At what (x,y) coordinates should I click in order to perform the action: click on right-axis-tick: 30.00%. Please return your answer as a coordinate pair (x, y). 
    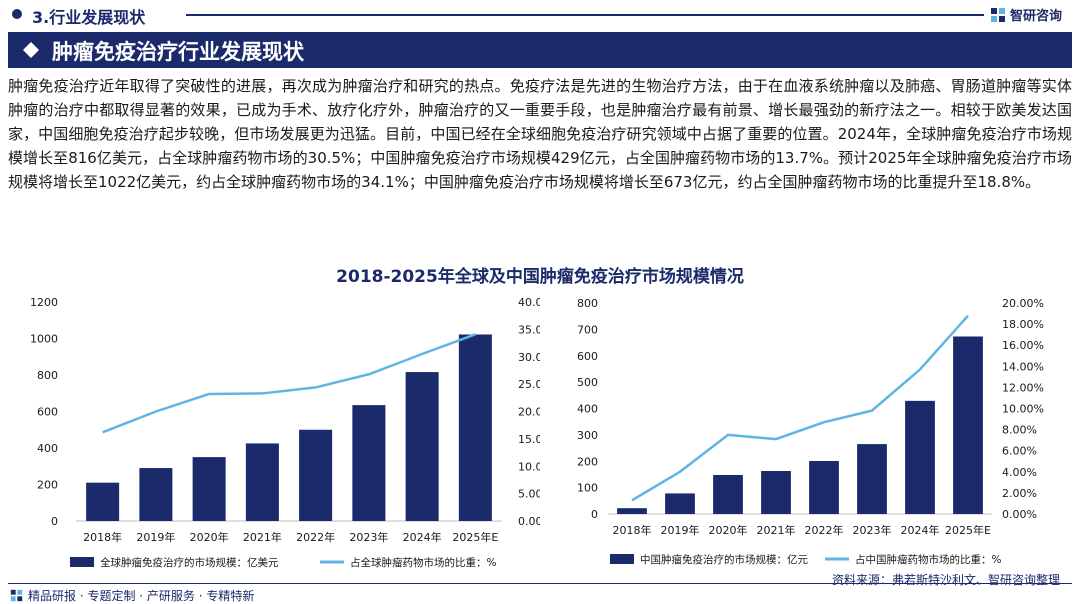
    Looking at the image, I should click on (529, 357).